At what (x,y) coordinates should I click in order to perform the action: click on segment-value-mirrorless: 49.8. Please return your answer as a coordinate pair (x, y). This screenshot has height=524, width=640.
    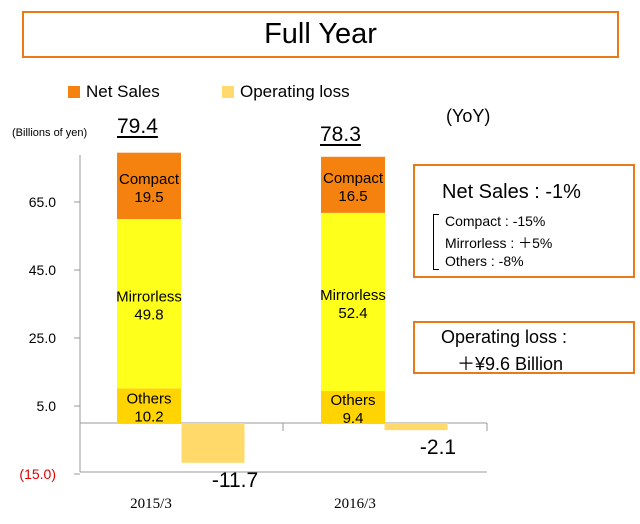
    Looking at the image, I should click on (148, 315).